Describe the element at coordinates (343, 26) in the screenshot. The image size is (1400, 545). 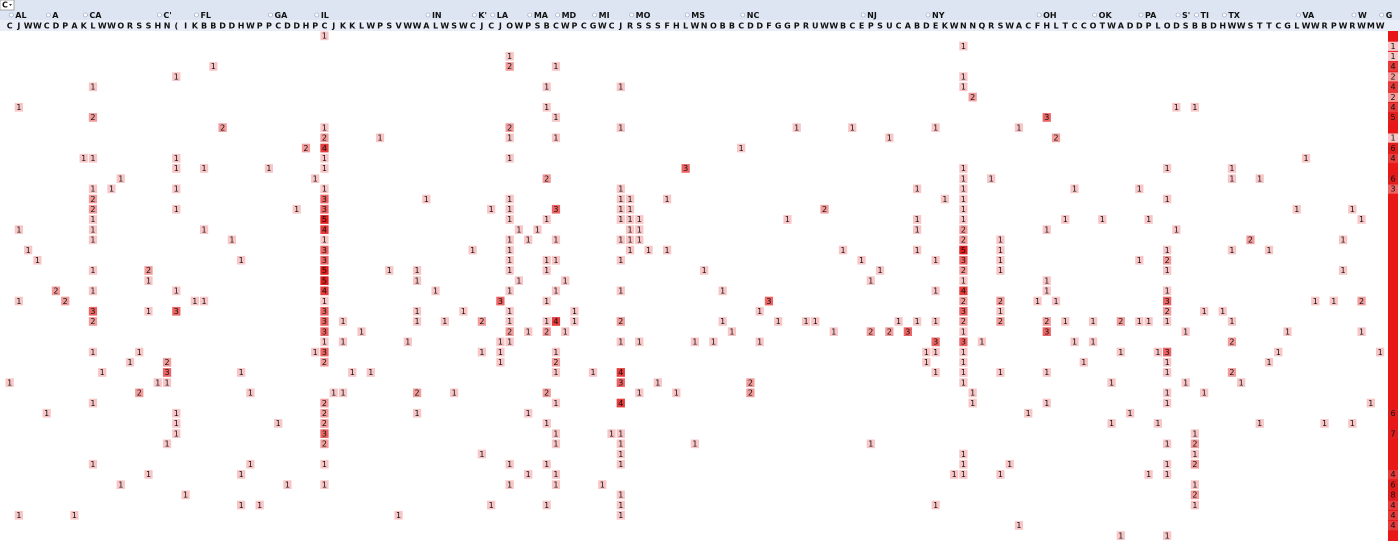
I see `column-letter: K` at that location.